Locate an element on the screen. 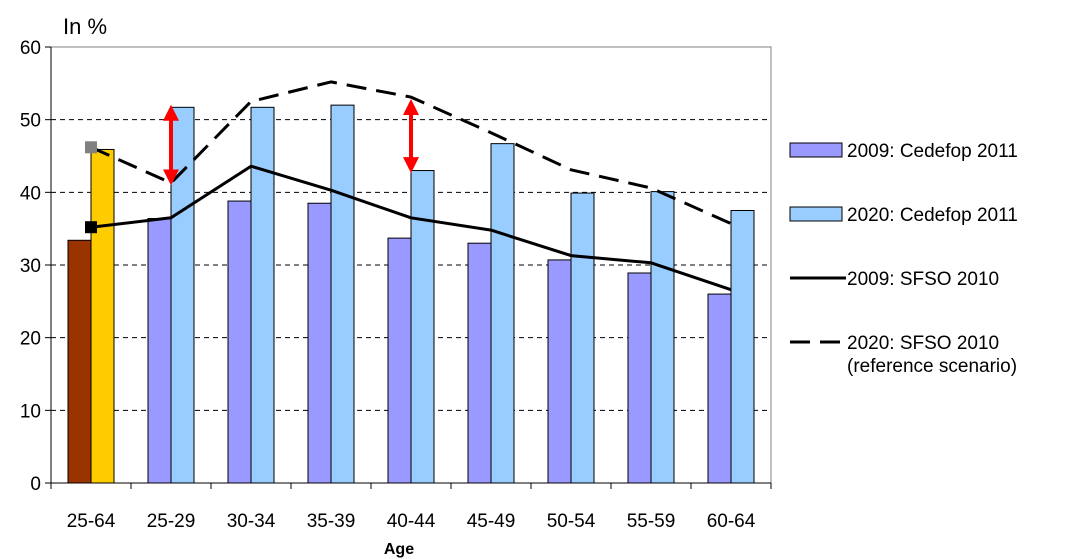 This screenshot has width=1066, height=559. legend-label: (reference scenario) is located at coordinates (932, 366).